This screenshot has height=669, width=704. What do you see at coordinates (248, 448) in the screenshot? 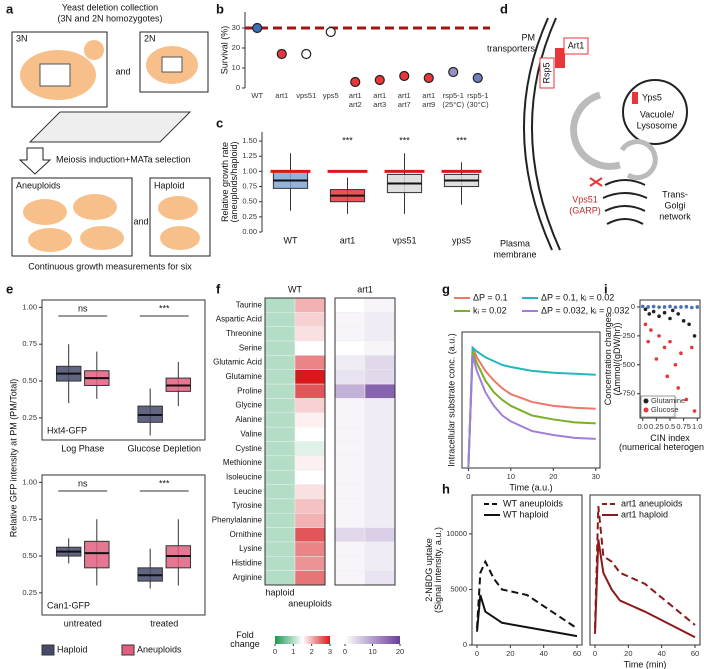
I see `row-label: Cystine` at bounding box center [248, 448].